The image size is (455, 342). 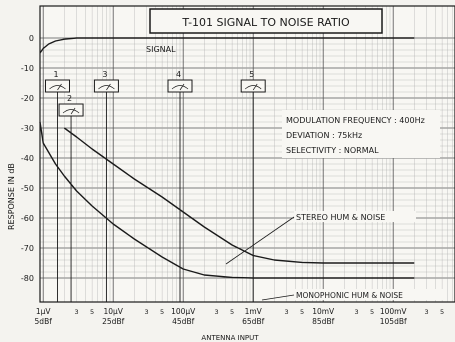 I want to click on stereo-label-bg, so click(x=355, y=216).